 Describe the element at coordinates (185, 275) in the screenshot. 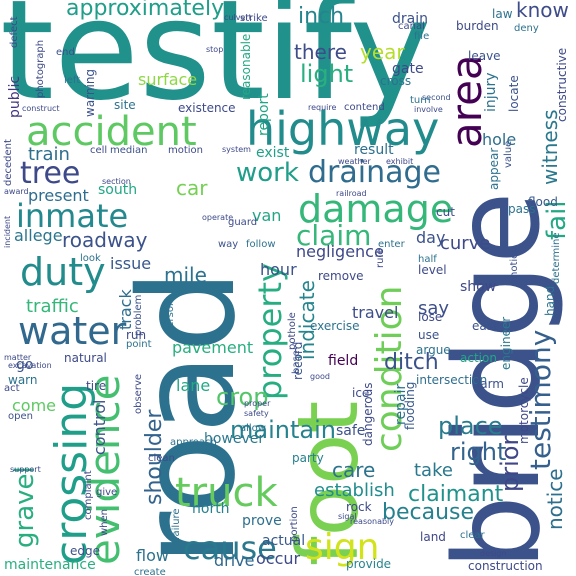

I see `word: mile` at that location.